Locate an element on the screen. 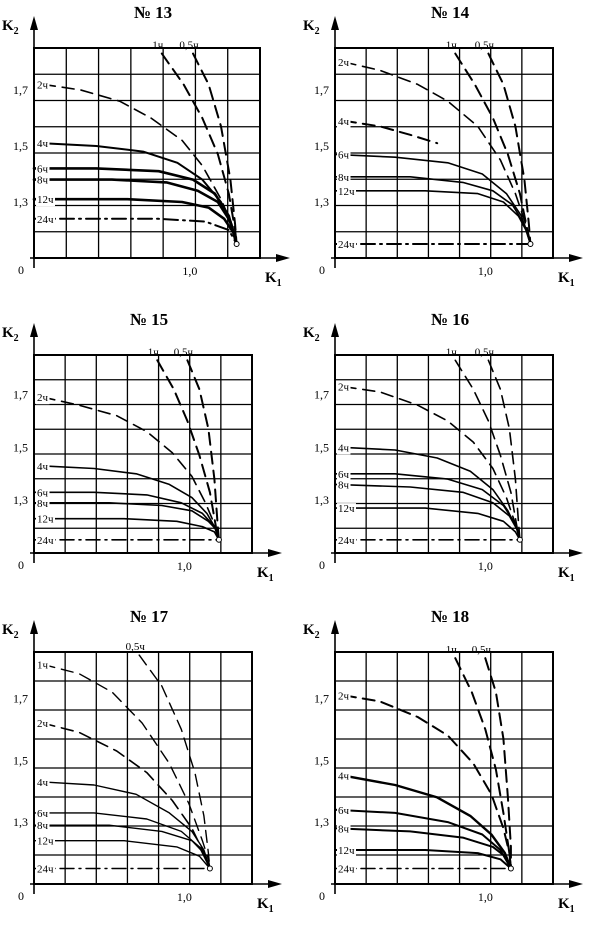  chart-title: № 17 is located at coordinates (149, 616).